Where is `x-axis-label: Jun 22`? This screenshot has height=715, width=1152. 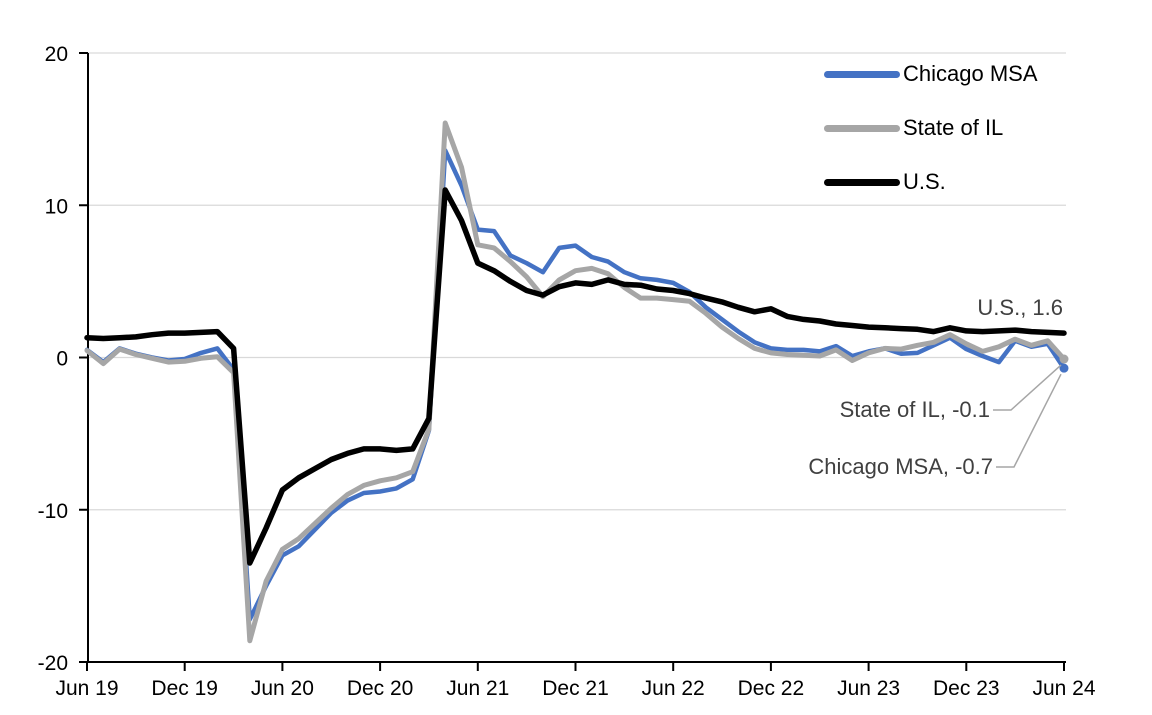
x-axis-label: Jun 22 is located at coordinates (673, 688).